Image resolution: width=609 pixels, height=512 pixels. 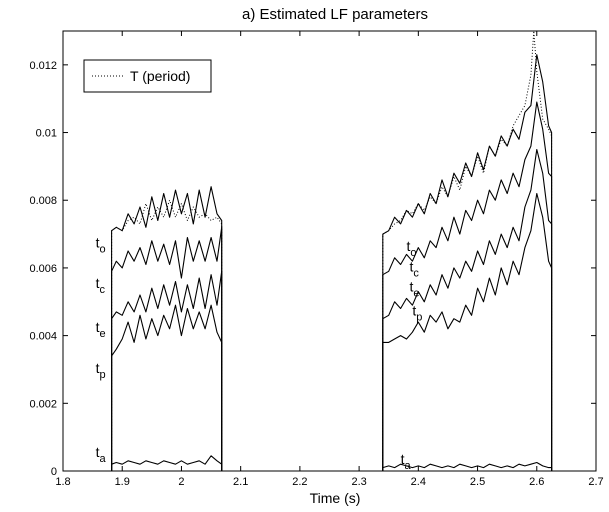 What do you see at coordinates (54, 472) in the screenshot?
I see `y-tick-label: 0` at bounding box center [54, 472].